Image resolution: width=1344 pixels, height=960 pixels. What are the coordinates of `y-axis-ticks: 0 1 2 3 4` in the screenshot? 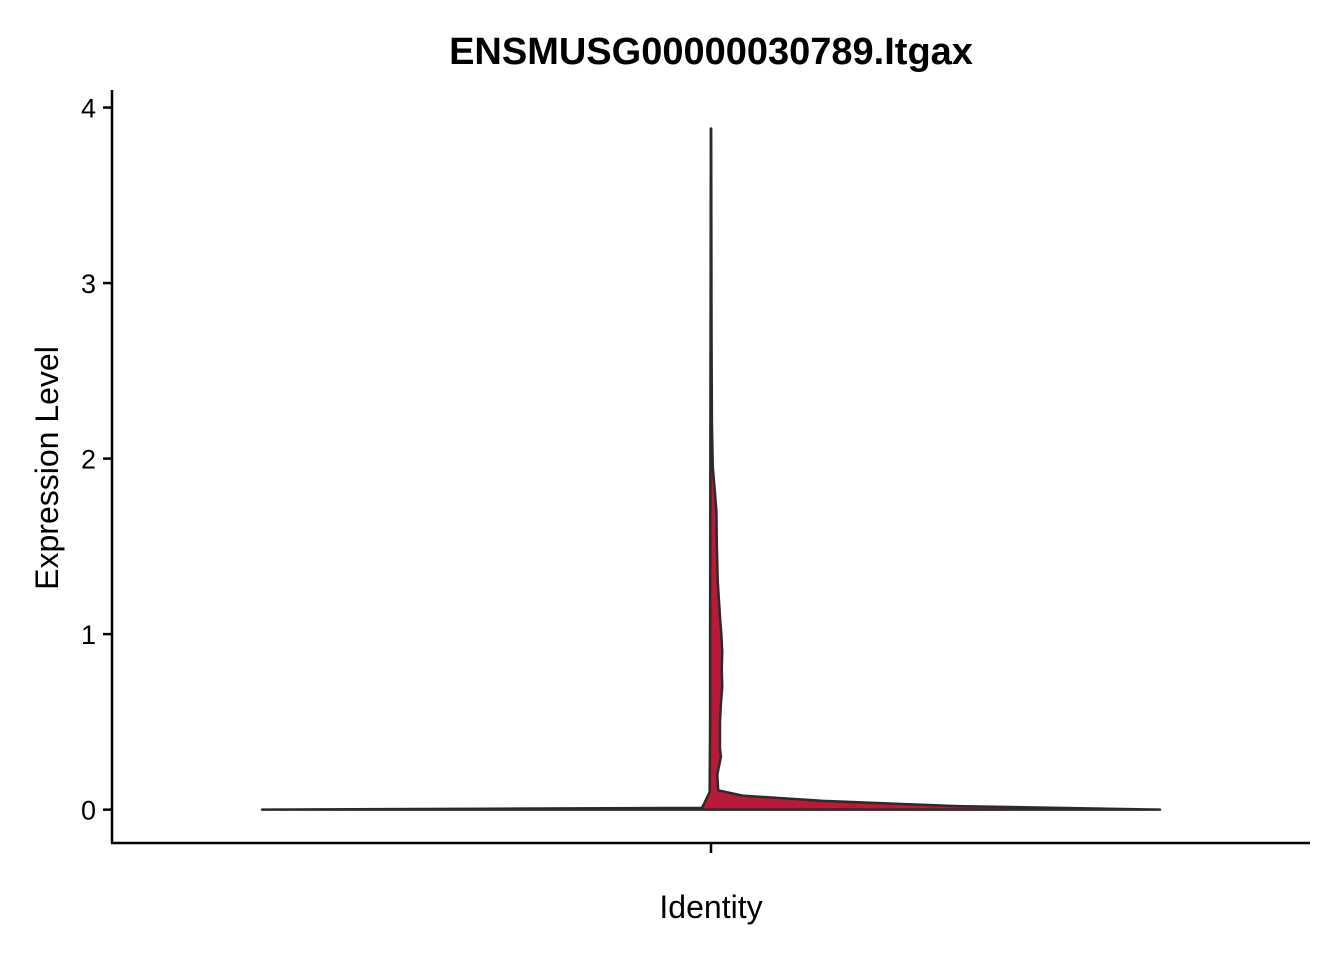 It's located at (96, 460).